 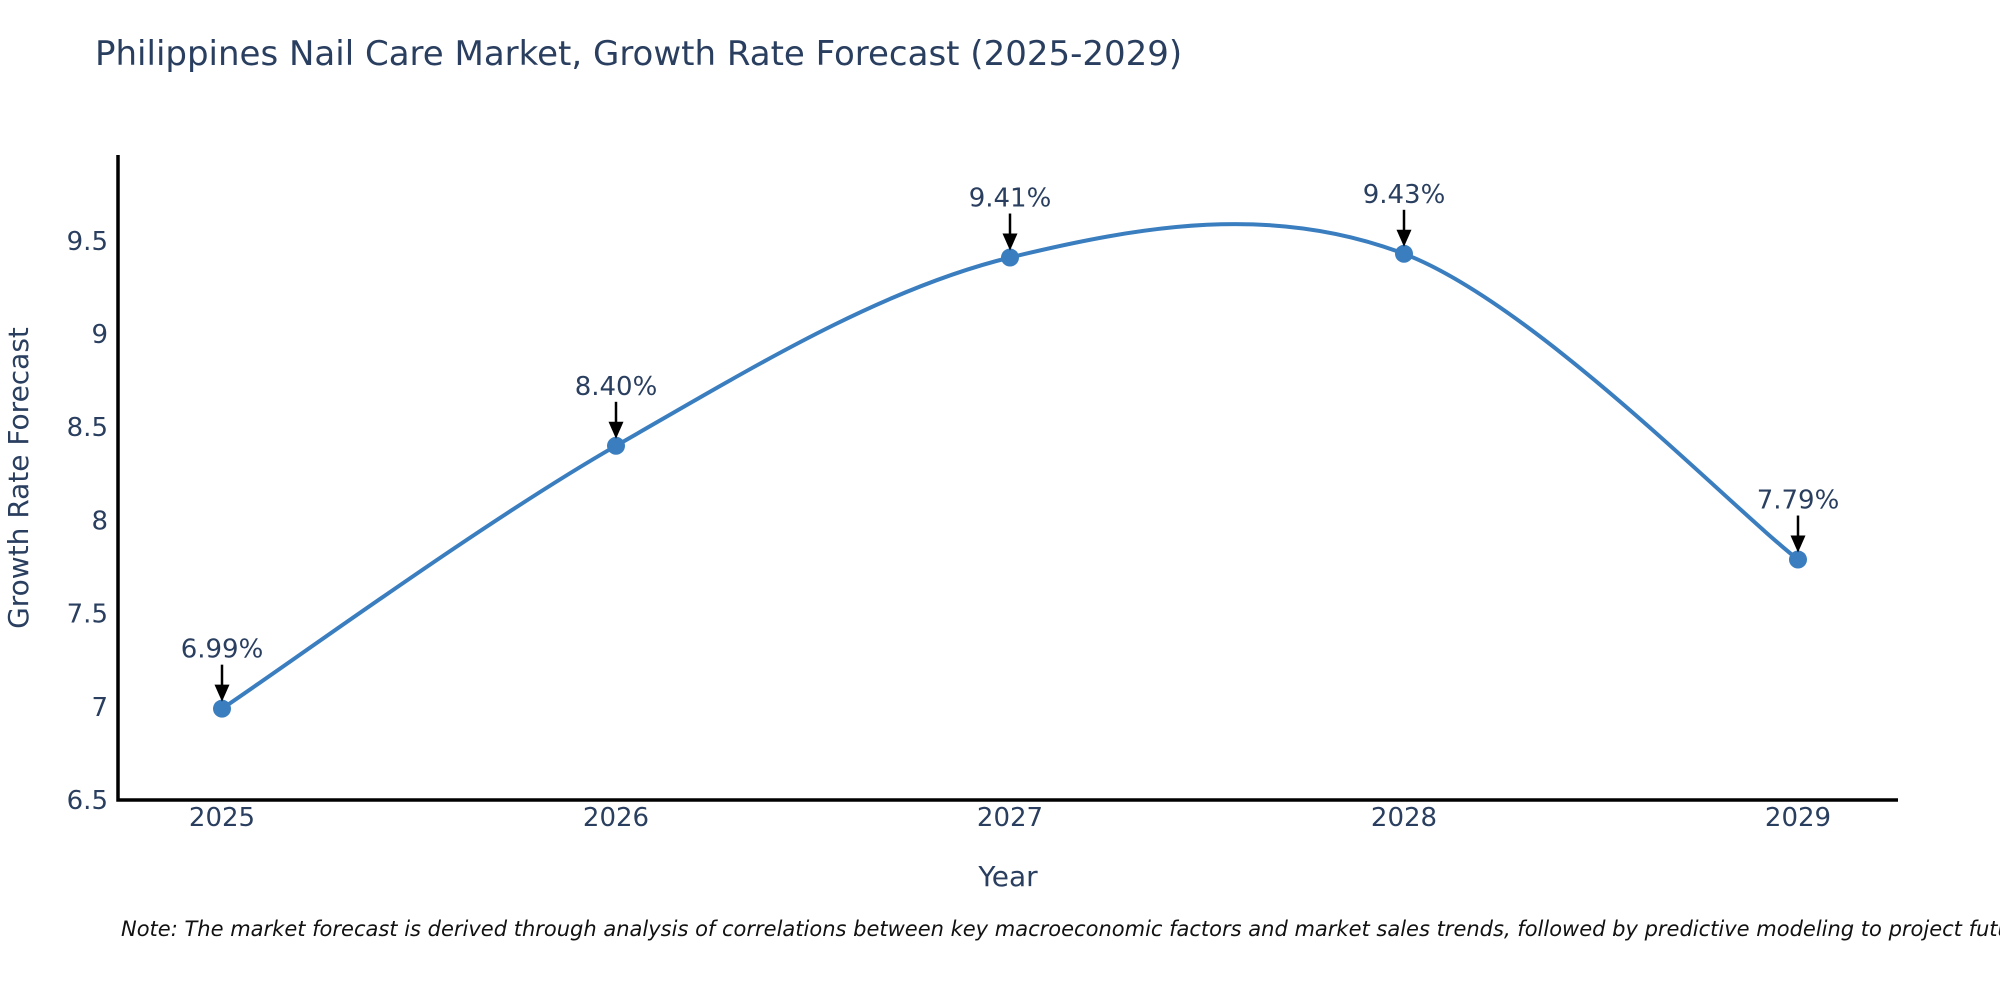 What do you see at coordinates (222, 818) in the screenshot?
I see `x-tick-label: 2025` at bounding box center [222, 818].